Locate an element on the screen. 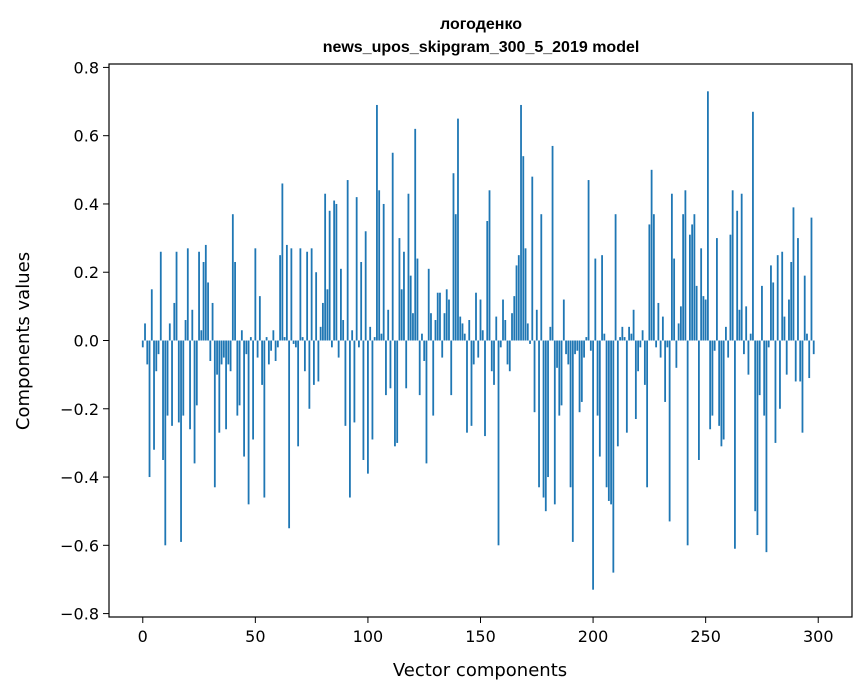 This screenshot has height=696, width=867. y-tick-label: −0.6 is located at coordinates (79, 545).